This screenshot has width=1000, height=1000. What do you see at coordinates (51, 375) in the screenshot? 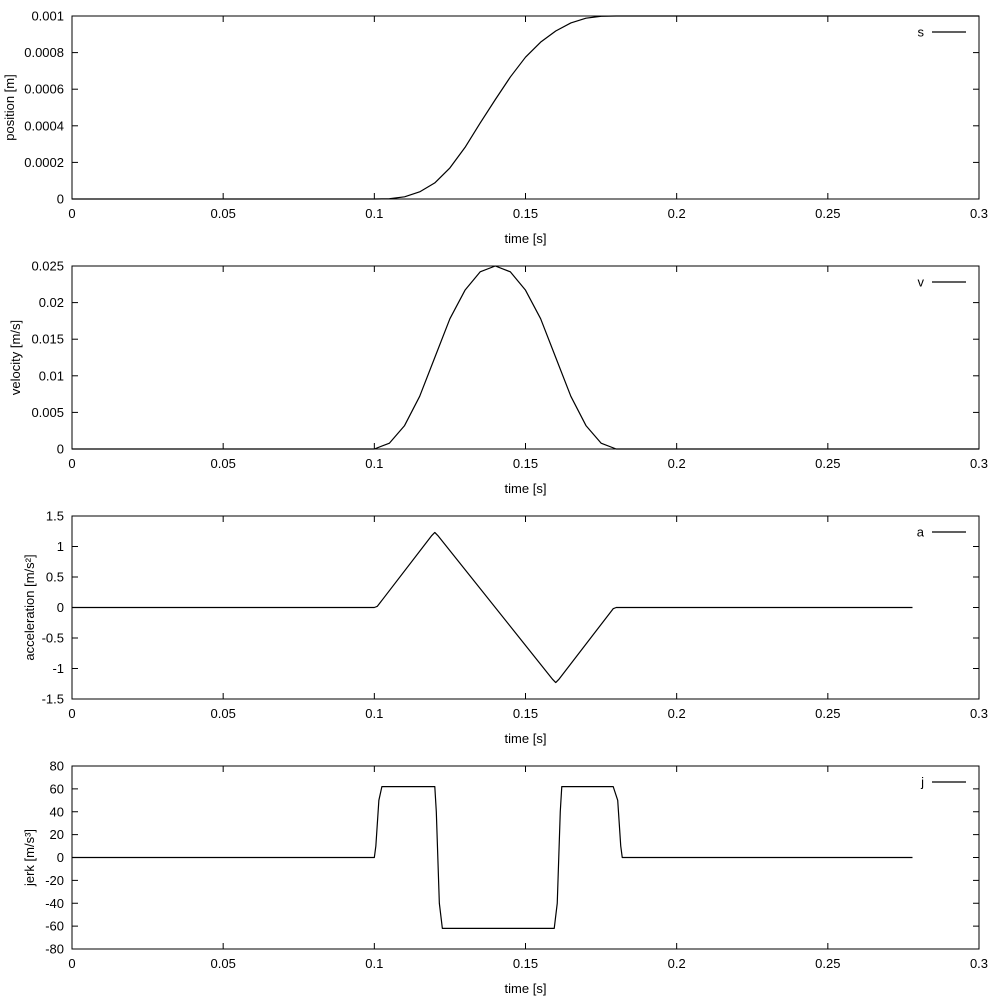
I see `y-tick-label-0-01: 0.01` at bounding box center [51, 375].